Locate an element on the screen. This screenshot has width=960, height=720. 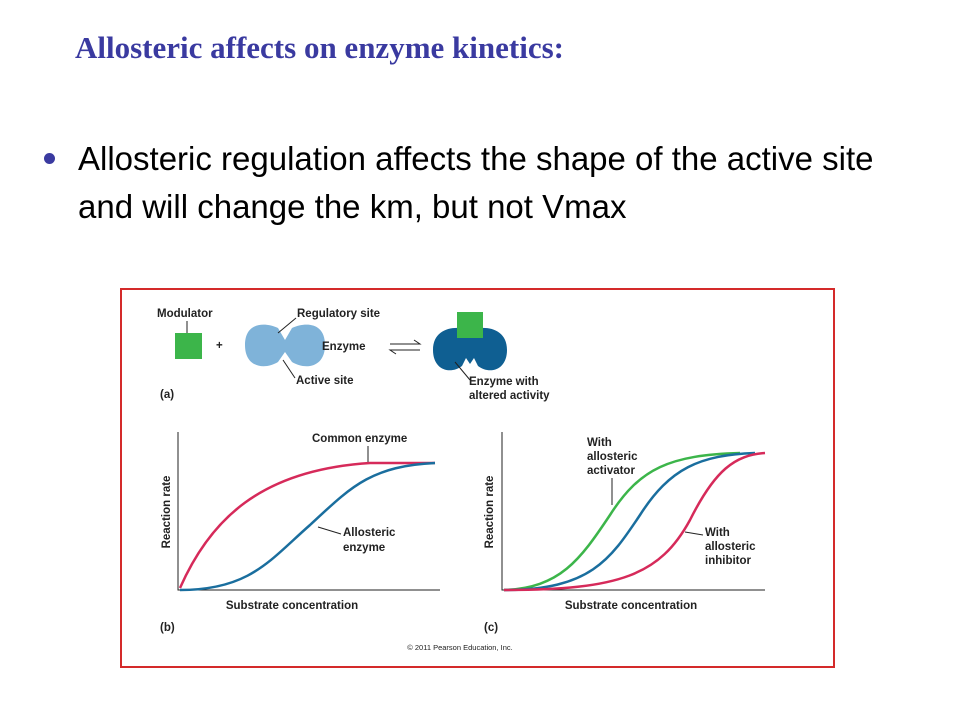
label: Regulatory site is located at coordinates (338, 314).